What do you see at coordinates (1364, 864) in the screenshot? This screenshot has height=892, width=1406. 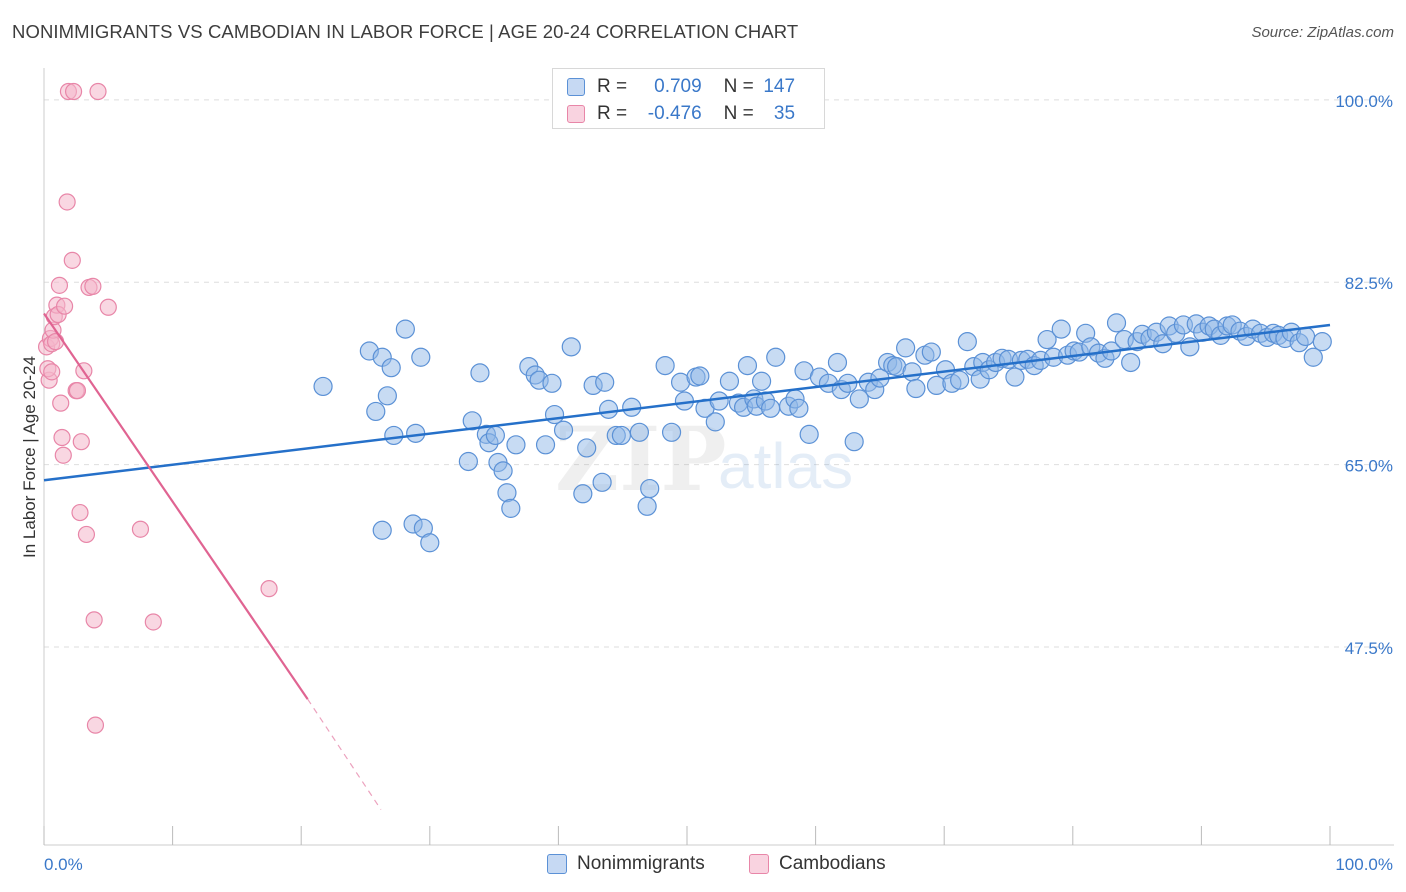 I see `x-tick-label: 100.0%` at bounding box center [1364, 864].